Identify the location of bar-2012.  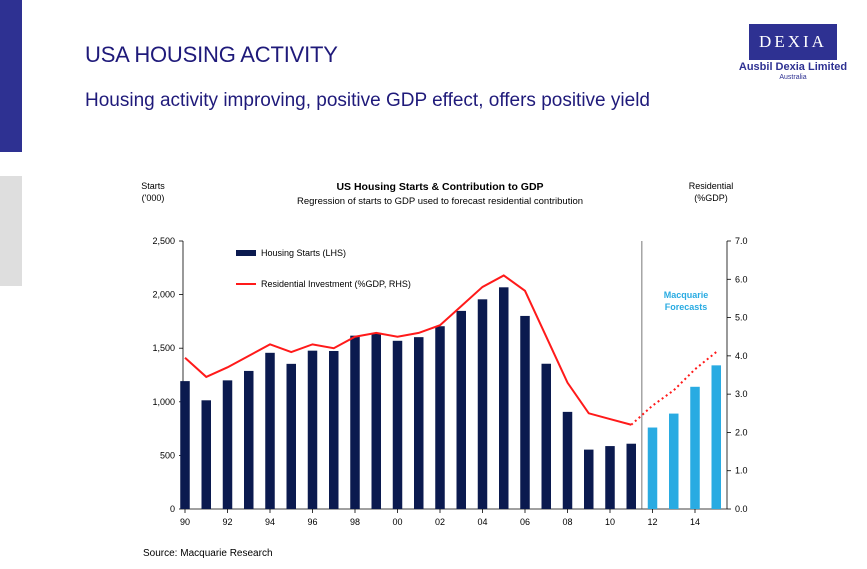
(652, 468).